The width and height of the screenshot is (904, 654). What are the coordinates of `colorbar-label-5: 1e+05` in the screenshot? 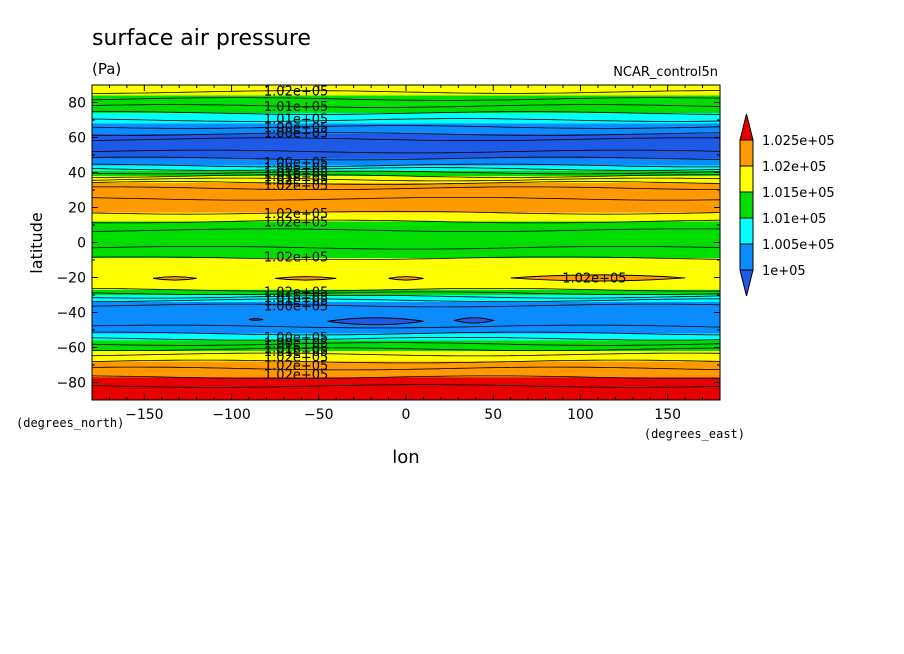 It's located at (784, 271).